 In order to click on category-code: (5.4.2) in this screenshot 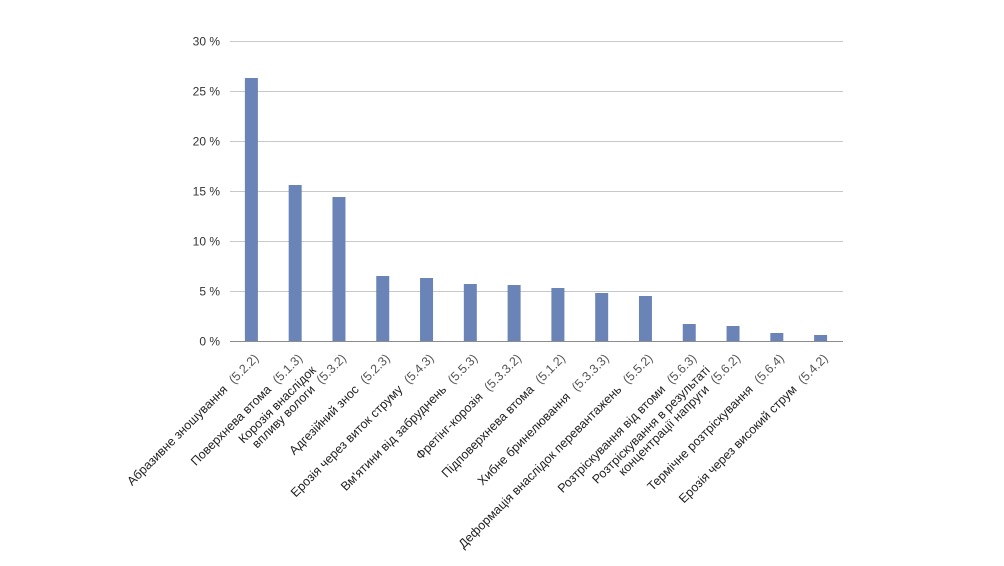, I will do `click(812, 368)`.